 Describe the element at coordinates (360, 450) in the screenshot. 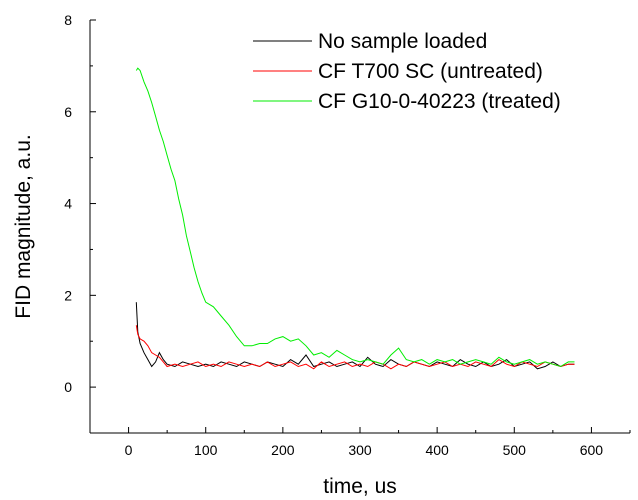

I see `x-tick-label: 300` at that location.